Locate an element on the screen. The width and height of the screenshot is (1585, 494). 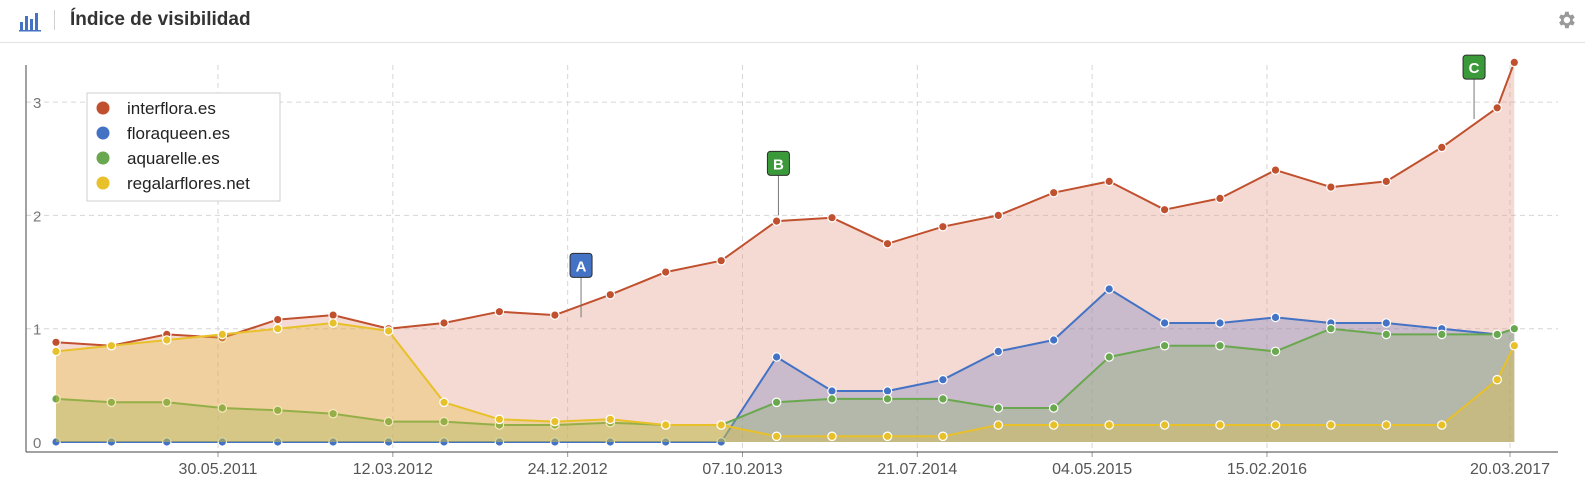
legend-item: interflora.es is located at coordinates (171, 108).